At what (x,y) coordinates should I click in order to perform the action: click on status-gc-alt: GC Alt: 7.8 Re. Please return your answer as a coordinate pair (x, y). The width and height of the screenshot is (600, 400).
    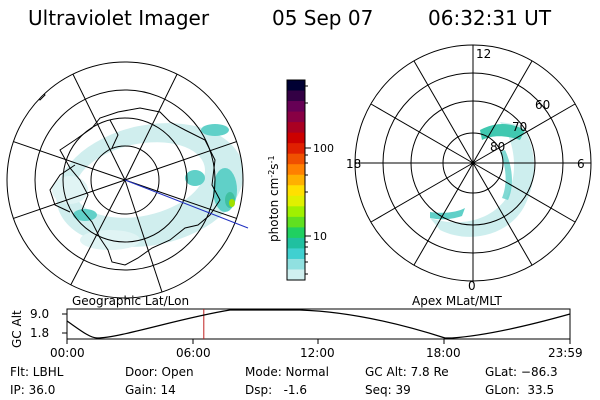
    Looking at the image, I should click on (407, 372).